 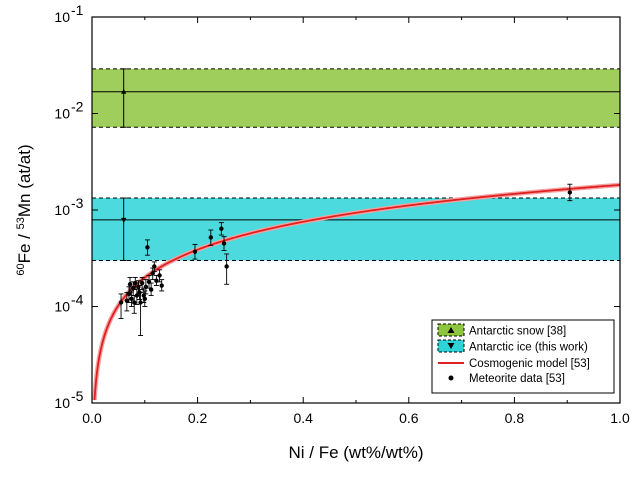 I want to click on ice-marker, so click(x=124, y=220).